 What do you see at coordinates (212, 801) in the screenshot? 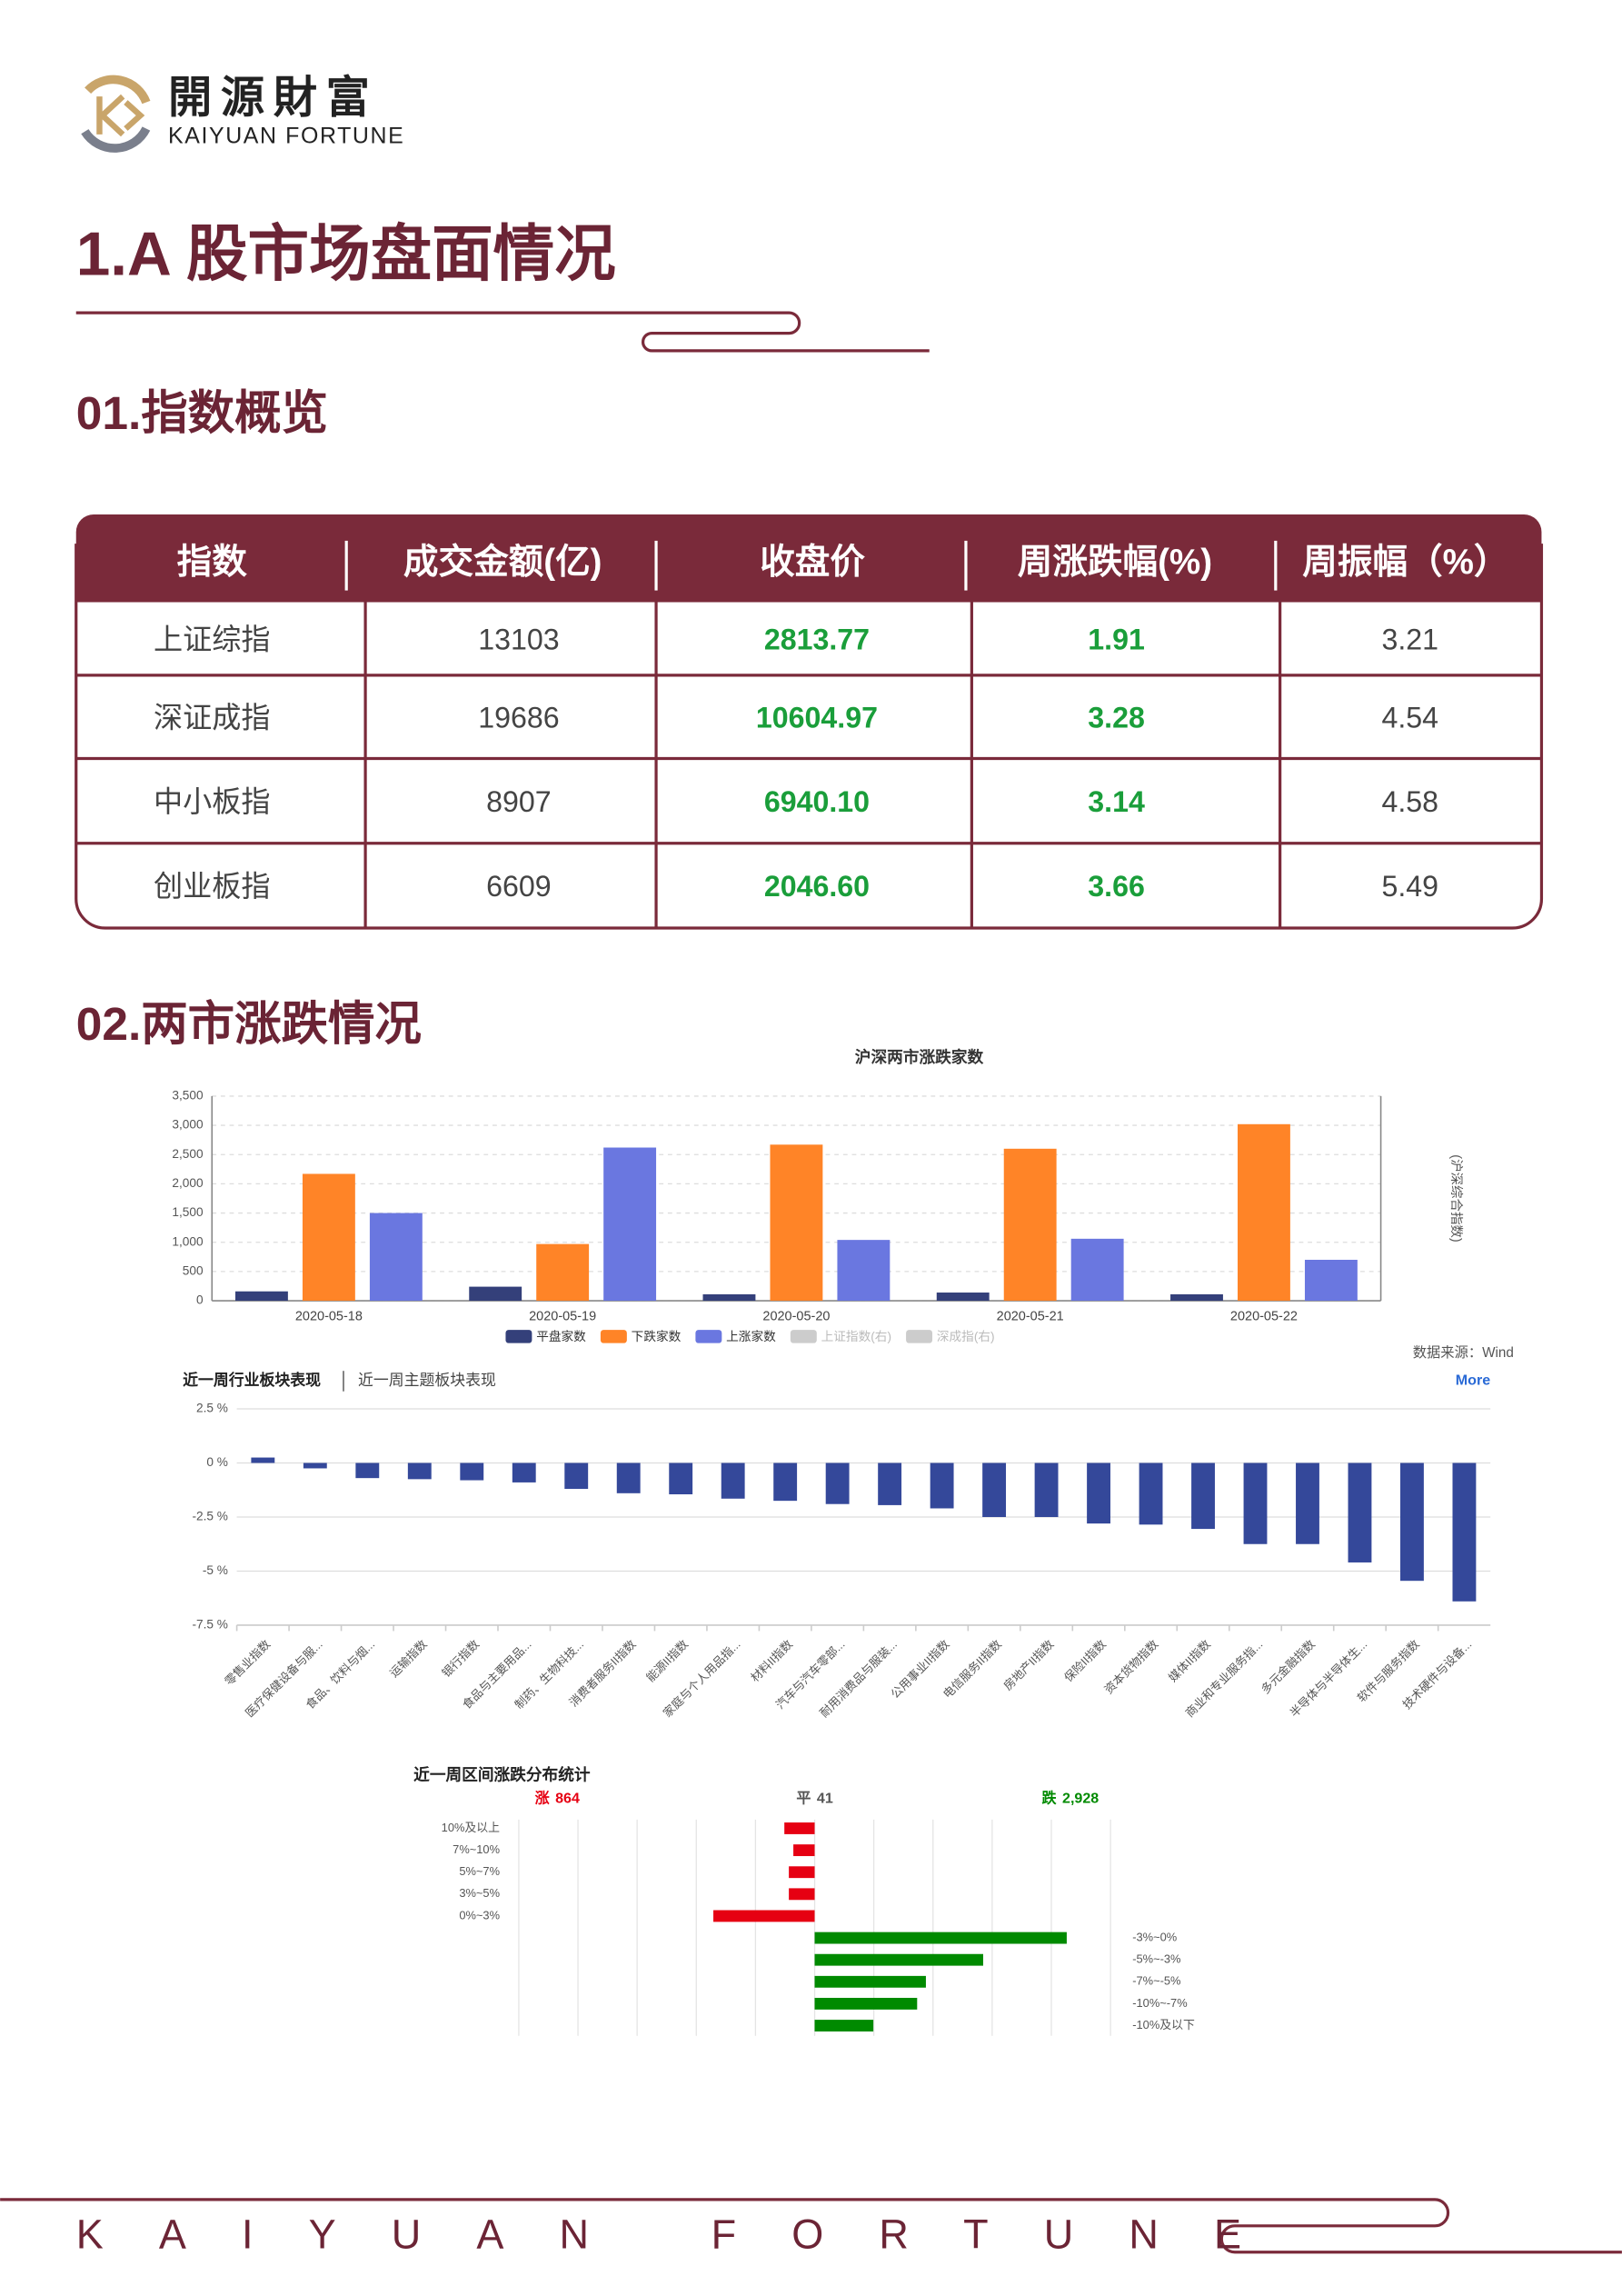
I see `table-cell: 中小板指` at bounding box center [212, 801].